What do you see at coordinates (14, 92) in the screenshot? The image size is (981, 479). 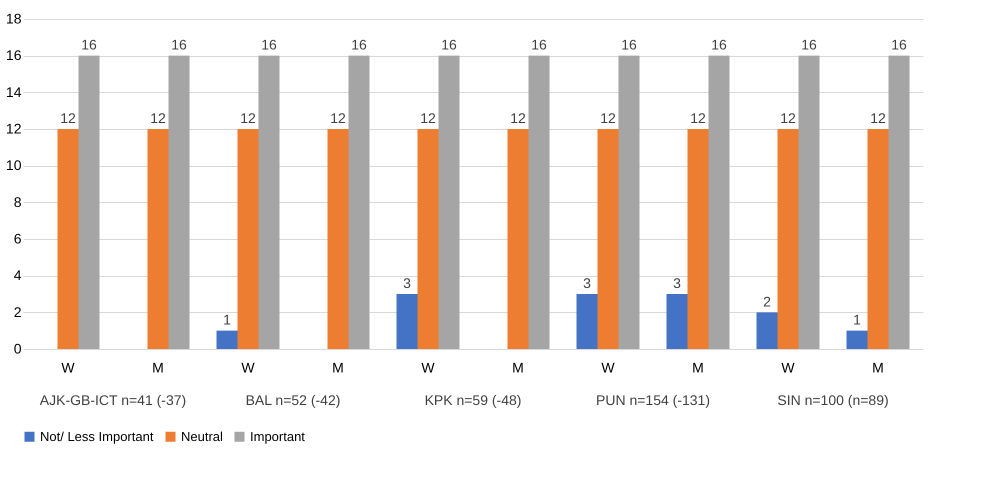 I see `y-tick-label: 14` at bounding box center [14, 92].